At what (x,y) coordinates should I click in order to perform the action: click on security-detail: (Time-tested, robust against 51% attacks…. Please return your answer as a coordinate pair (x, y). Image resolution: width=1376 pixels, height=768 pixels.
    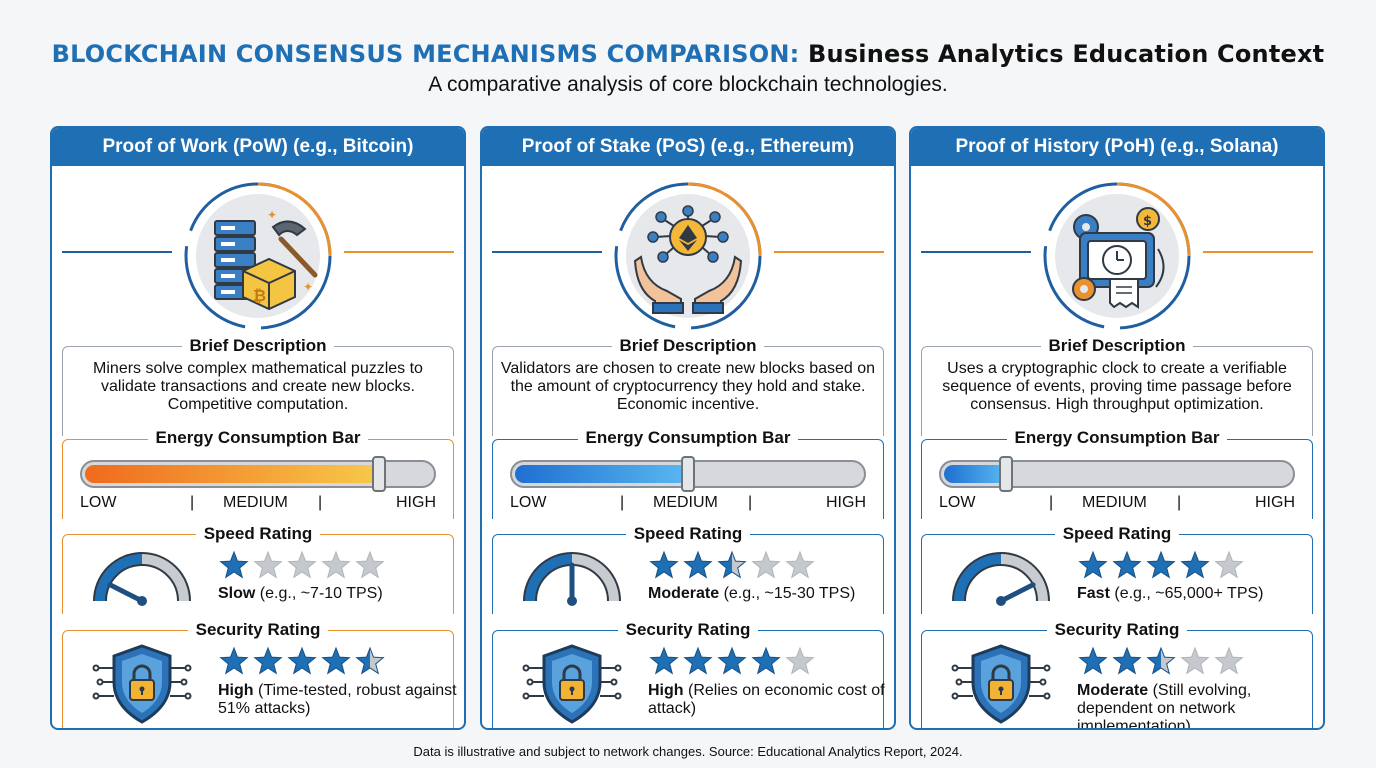
    Looking at the image, I should click on (337, 699).